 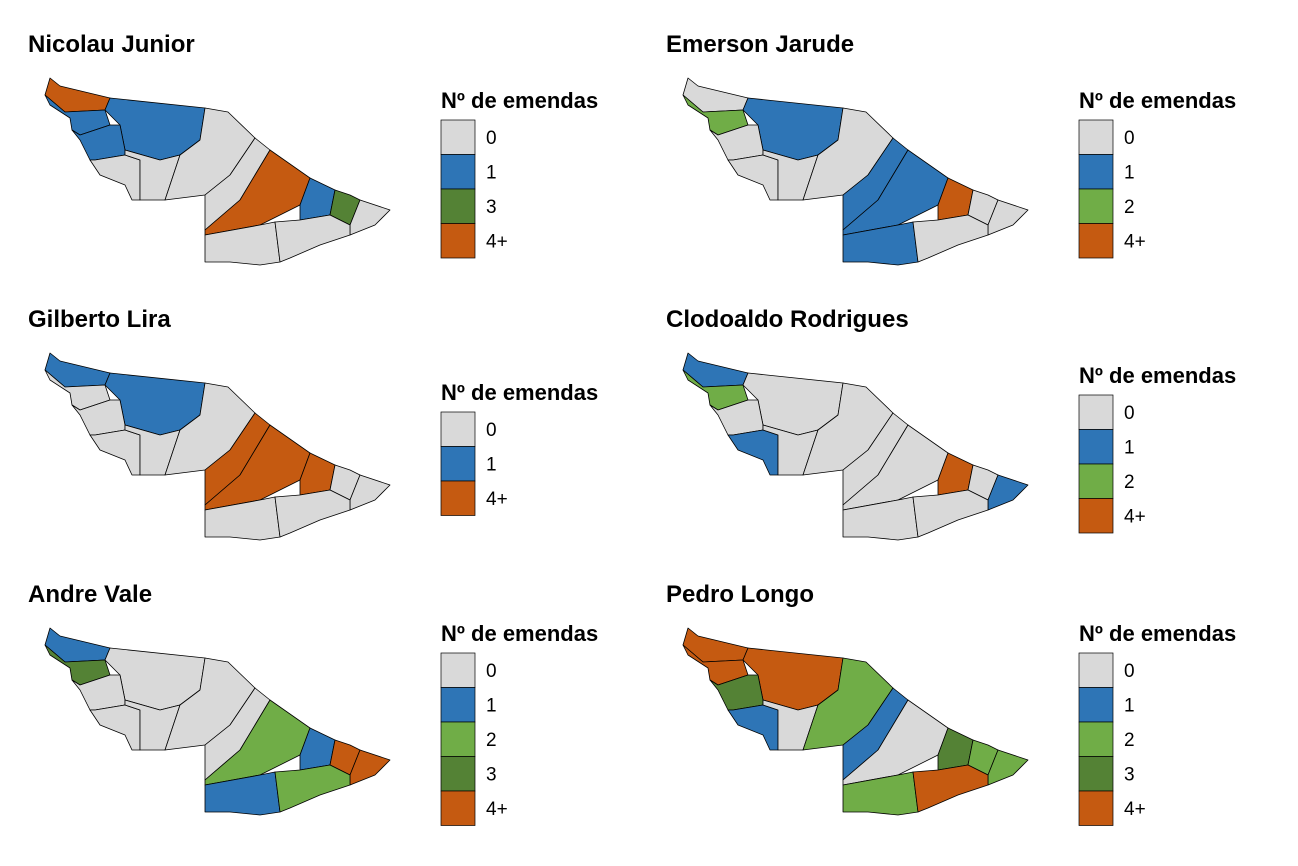 I want to click on panel-title: Clodoaldo Rodrigues, so click(x=787, y=319).